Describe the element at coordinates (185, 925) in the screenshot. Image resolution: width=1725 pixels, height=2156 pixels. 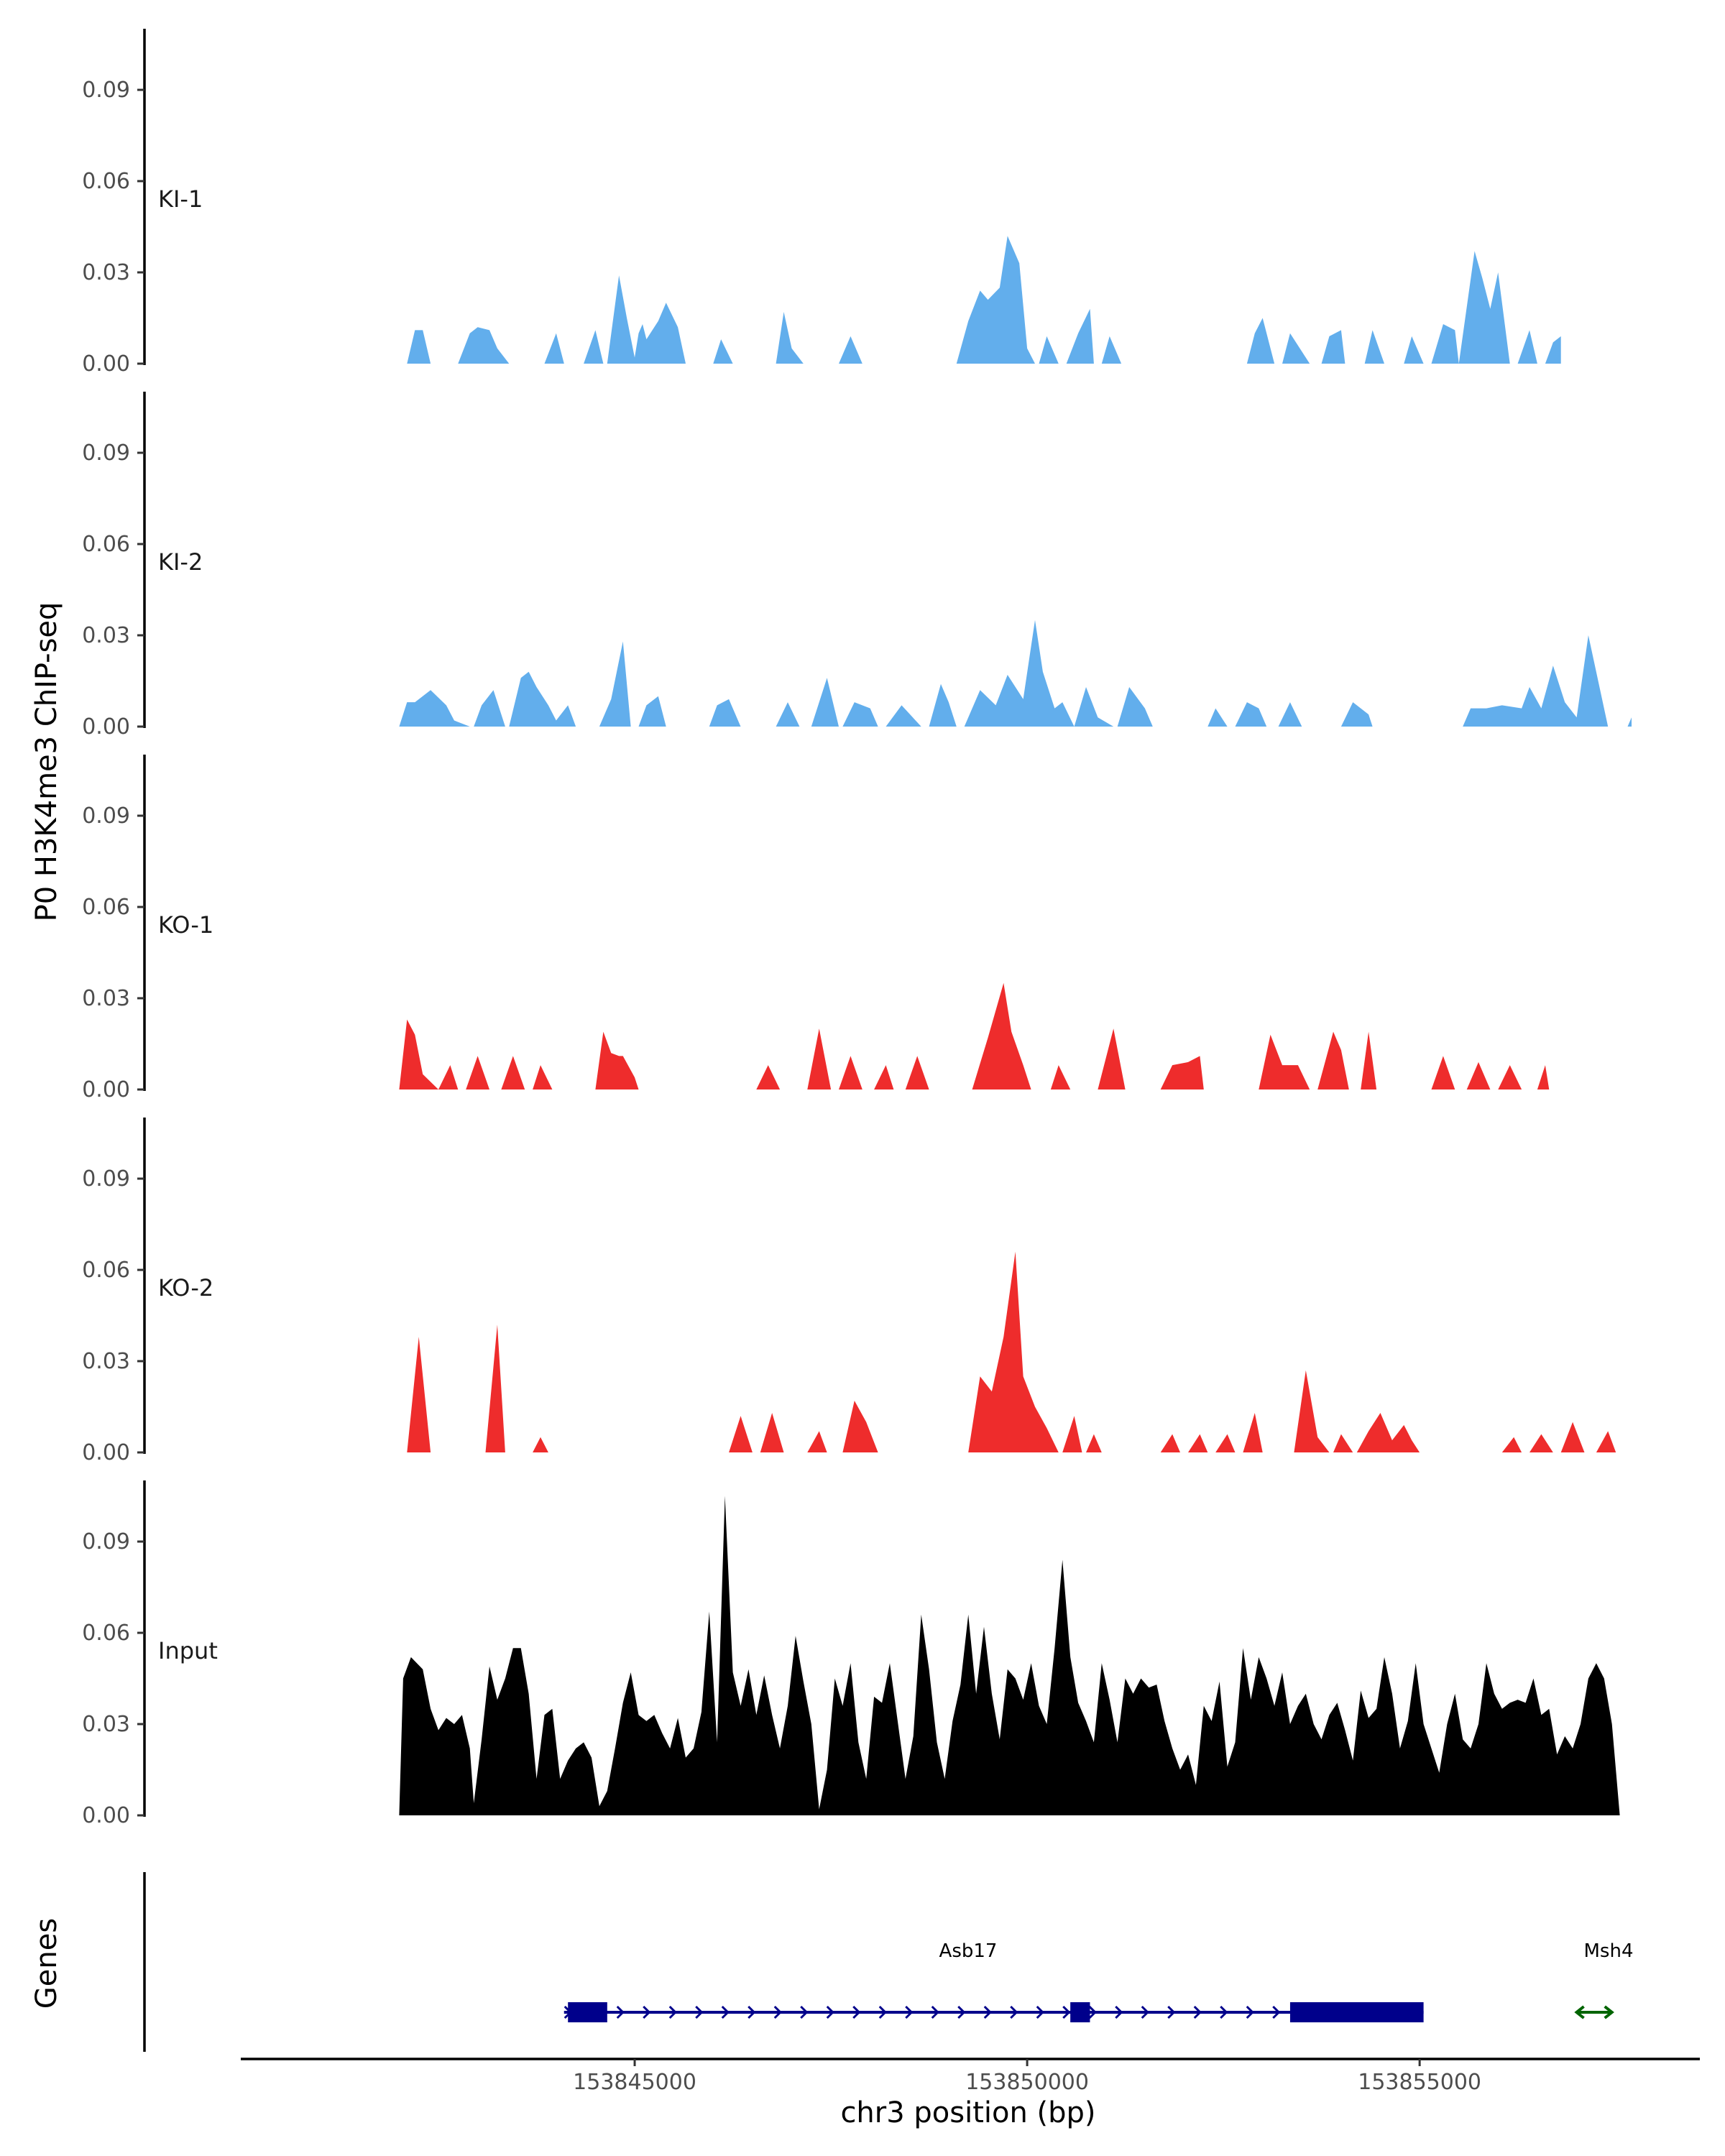
I see `track-label: KO-1` at that location.